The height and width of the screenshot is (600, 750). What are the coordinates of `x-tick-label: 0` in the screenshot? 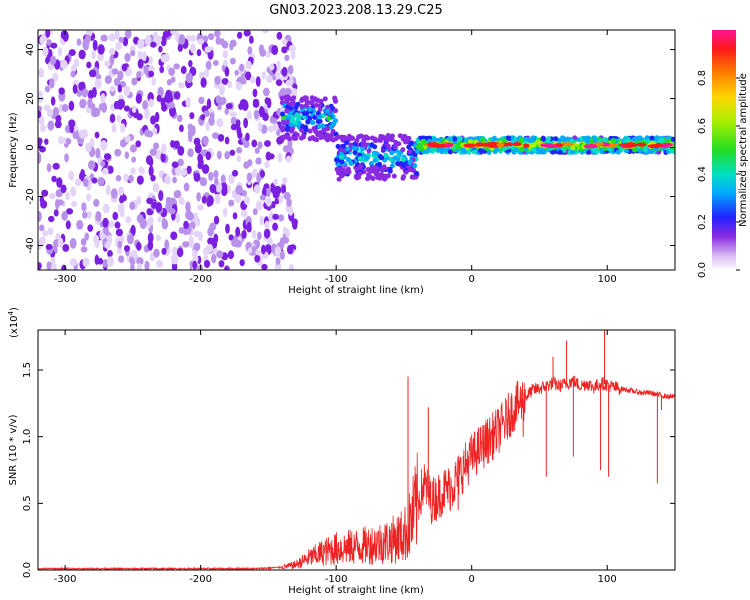 It's located at (472, 579).